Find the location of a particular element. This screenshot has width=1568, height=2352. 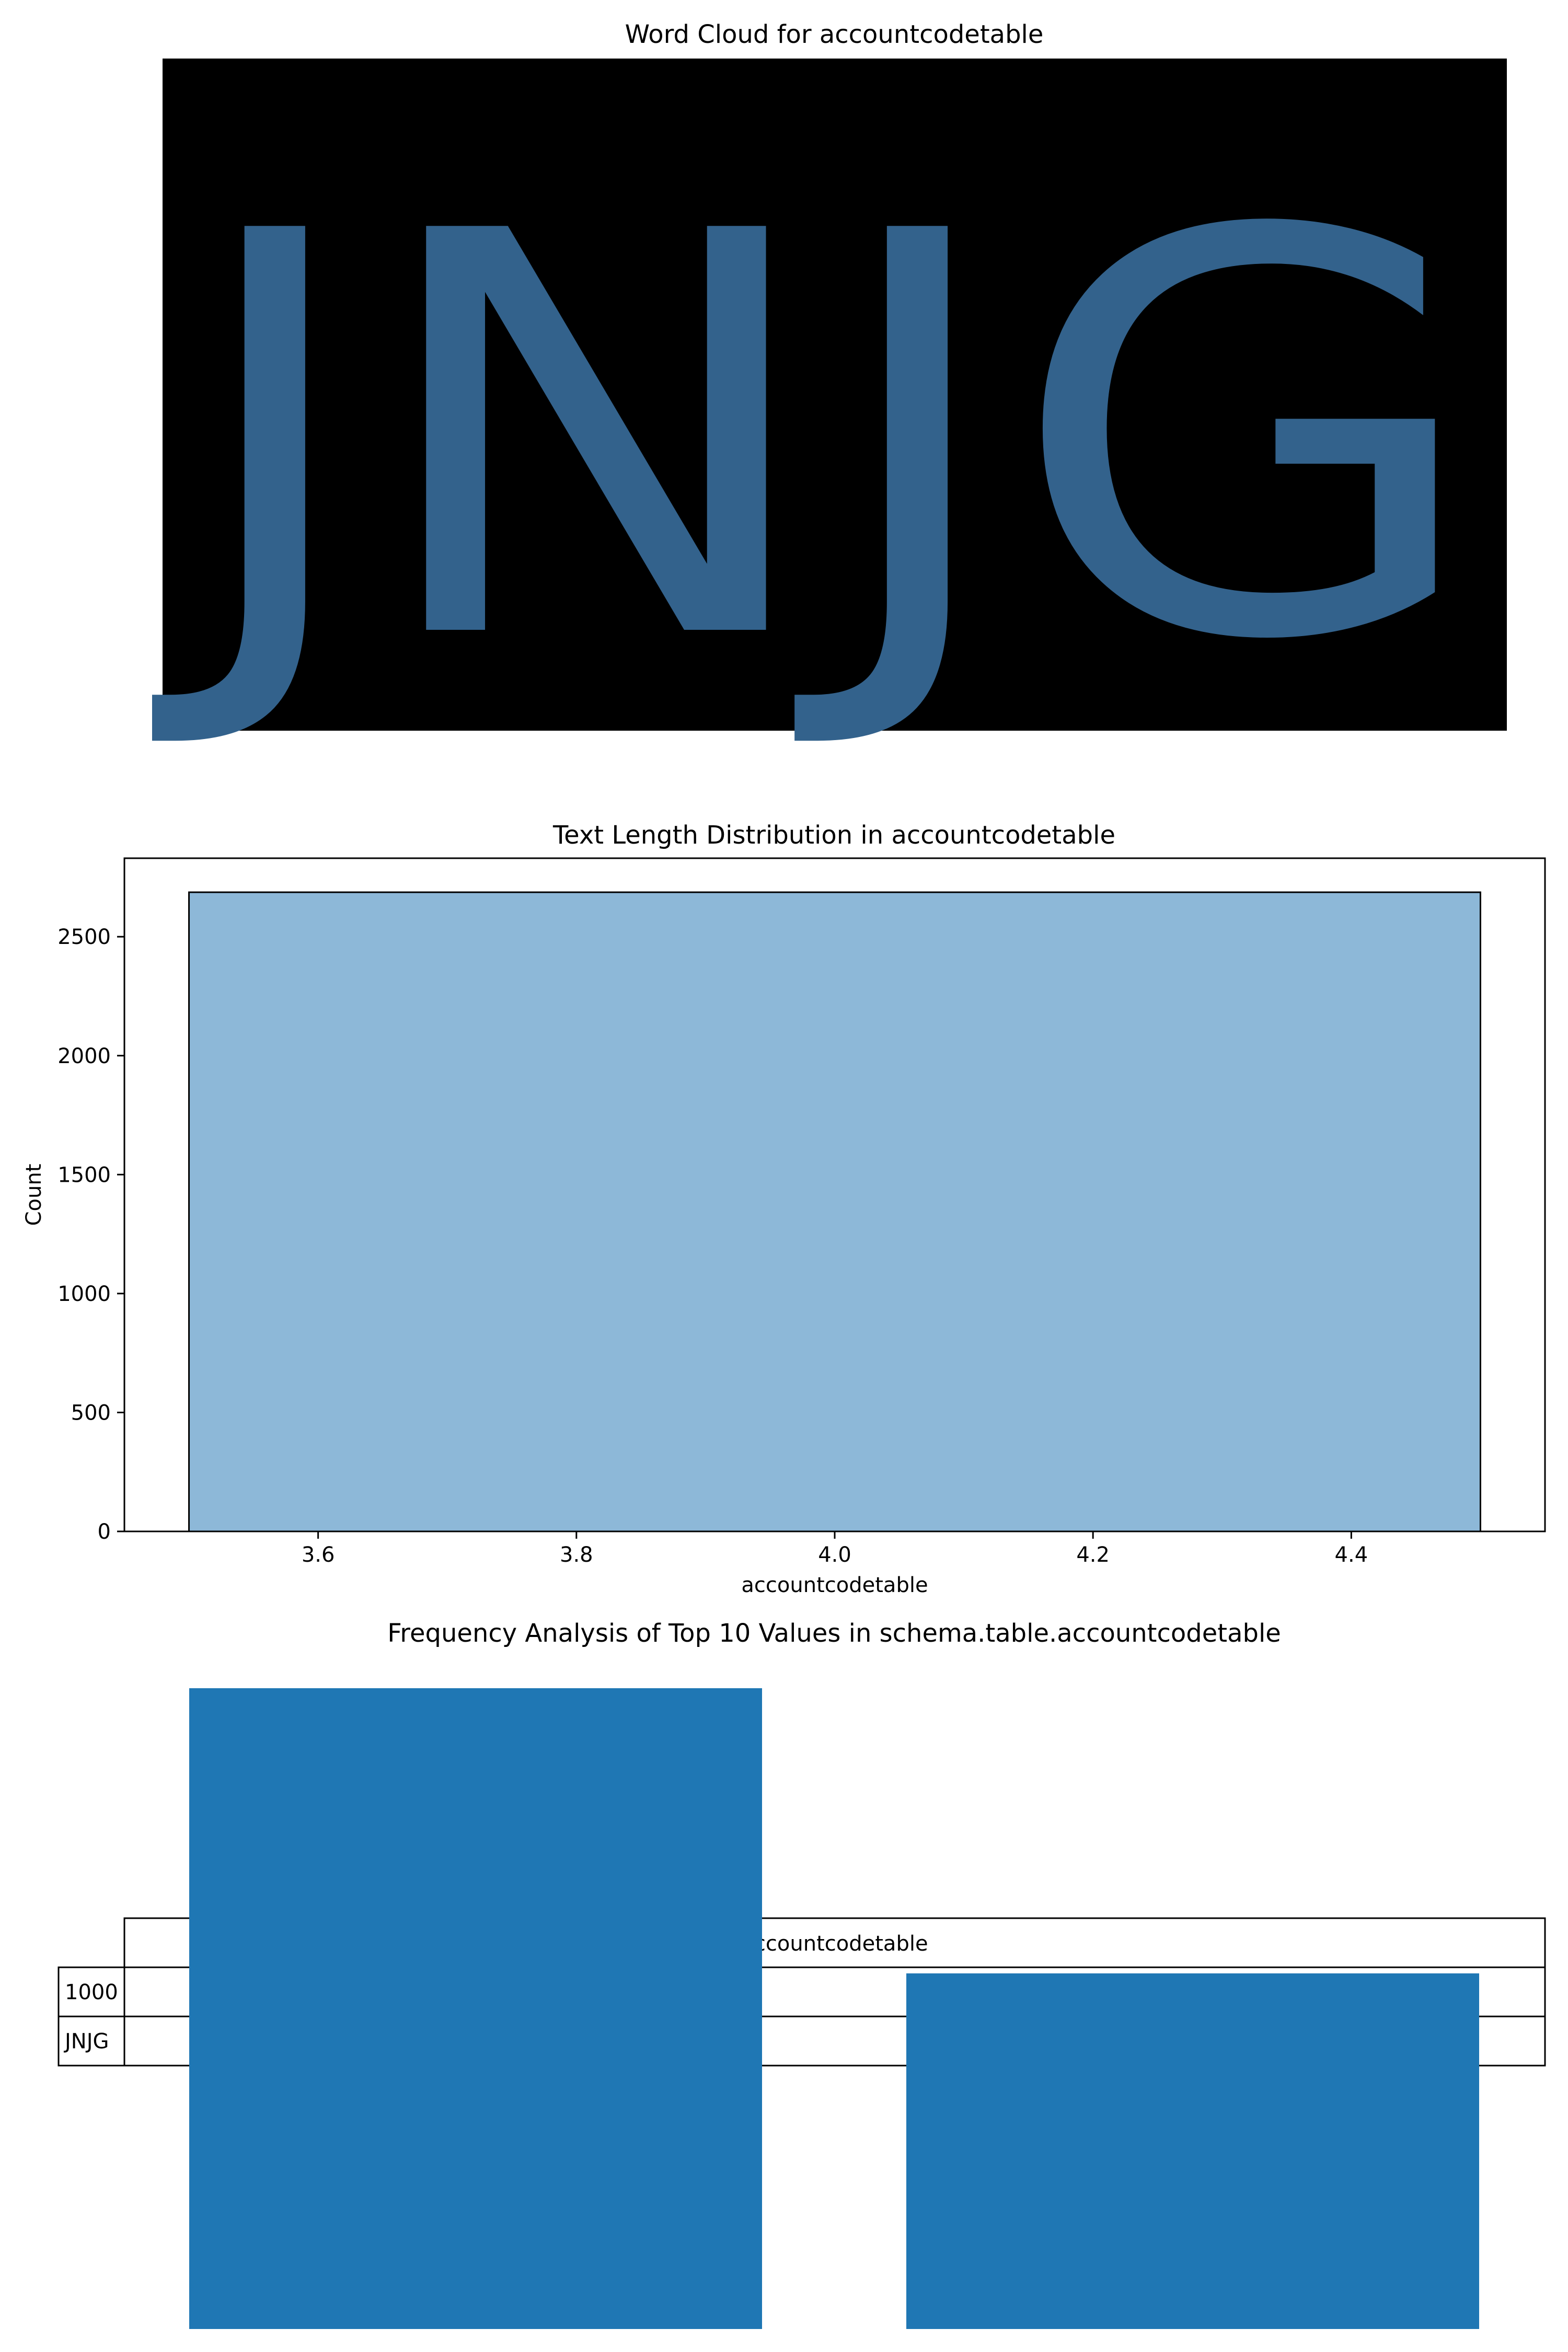

y-tick-label: 1500 is located at coordinates (84, 1175).